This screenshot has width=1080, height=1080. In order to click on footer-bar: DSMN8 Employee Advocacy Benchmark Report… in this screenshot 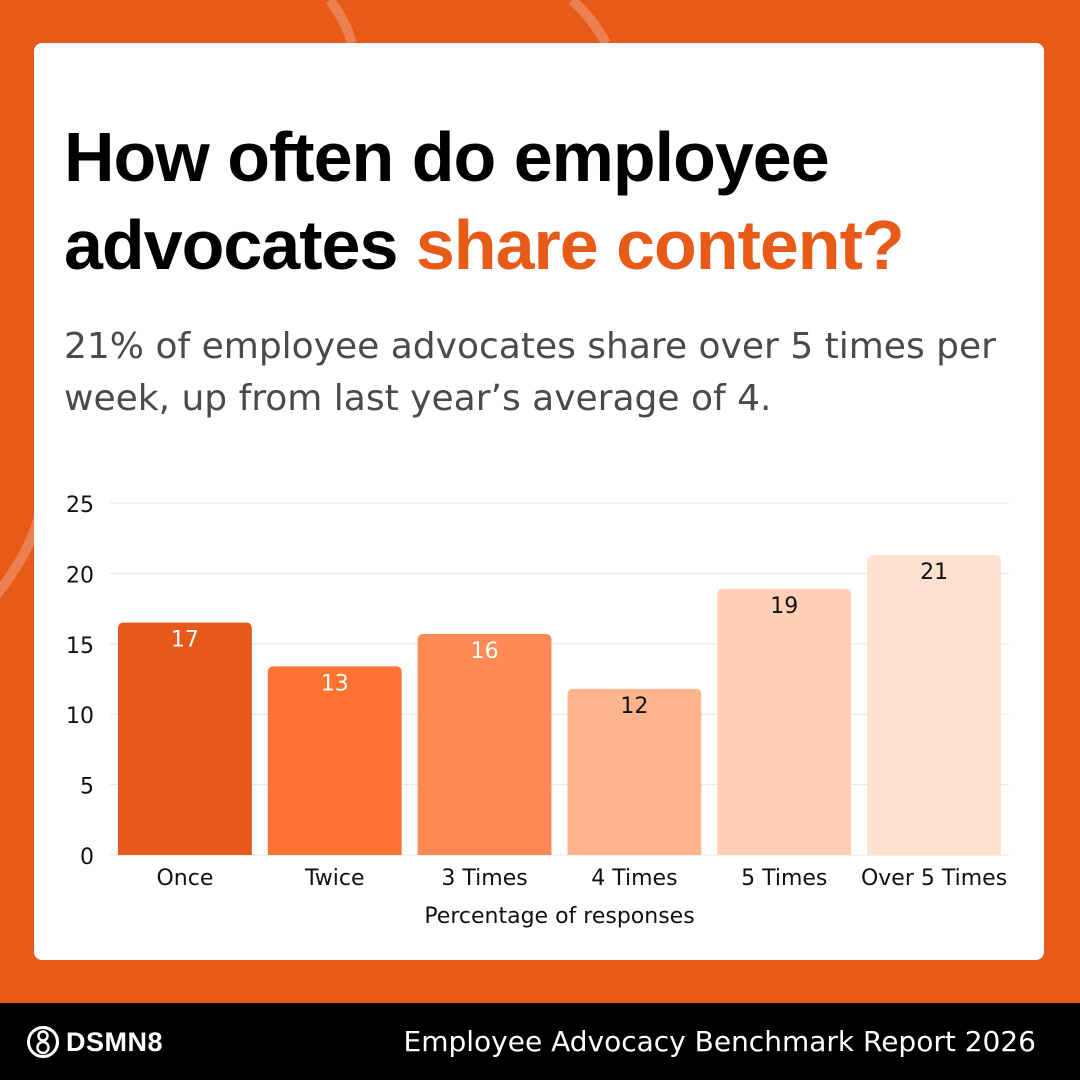, I will do `click(540, 1041)`.